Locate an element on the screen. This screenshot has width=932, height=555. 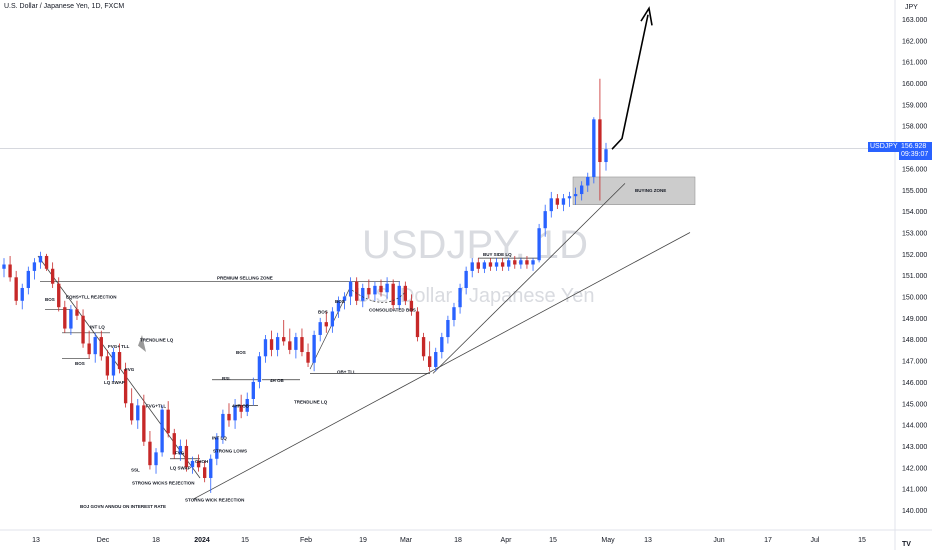
symbol-badge: USDJPY is located at coordinates (884, 147).